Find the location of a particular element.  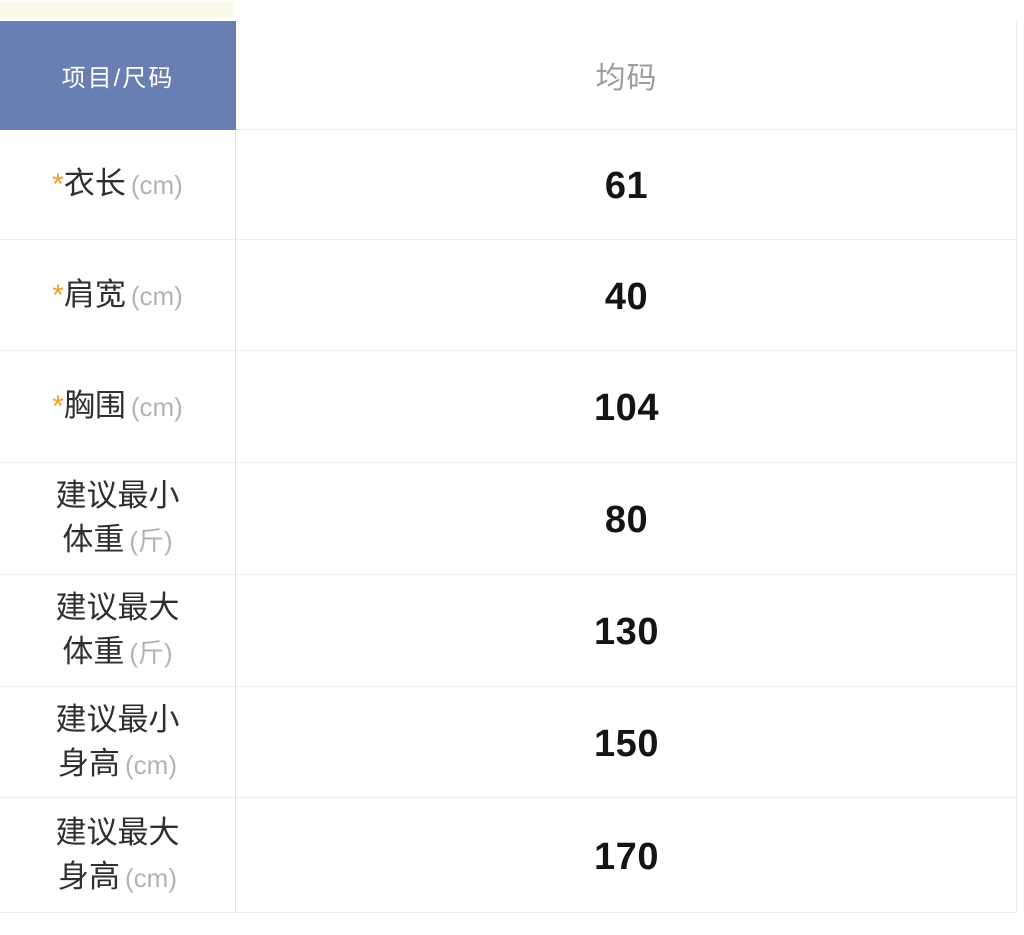

table-row: *胸围 (cm) 104 is located at coordinates (508, 407).